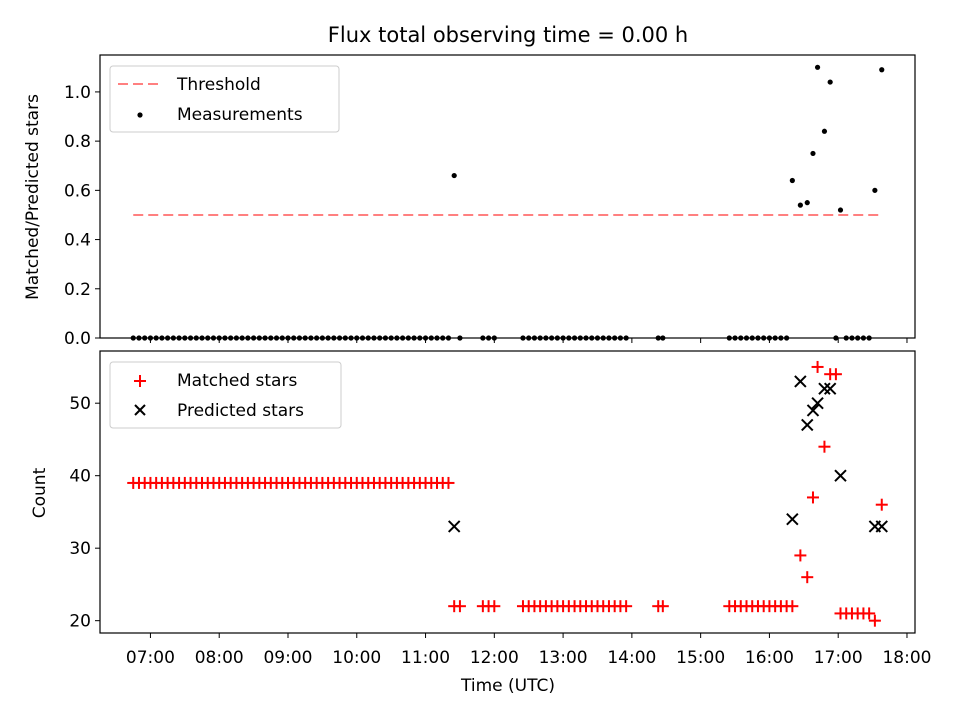 This screenshot has height=720, width=960. What do you see at coordinates (140, 410) in the screenshot?
I see `legend-predicted-swatch` at bounding box center [140, 410].